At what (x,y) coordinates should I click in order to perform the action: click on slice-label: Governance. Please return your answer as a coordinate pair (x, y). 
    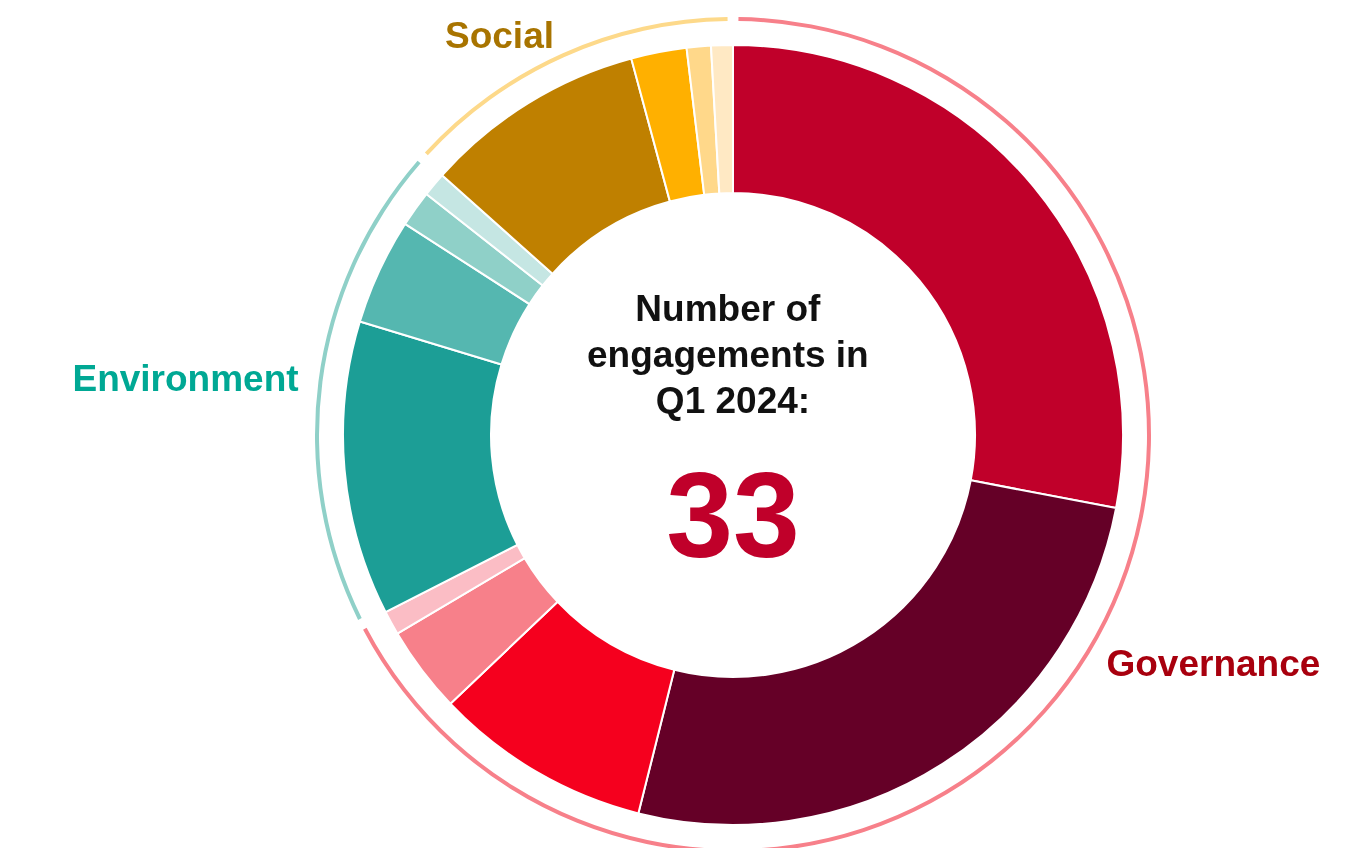
    Looking at the image, I should click on (1213, 664).